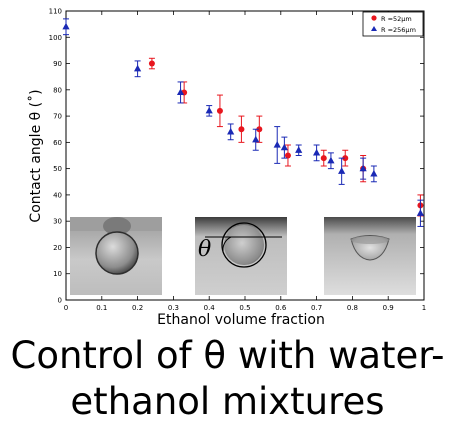  I want to click on y-tick-label: 30, so click(57, 222).